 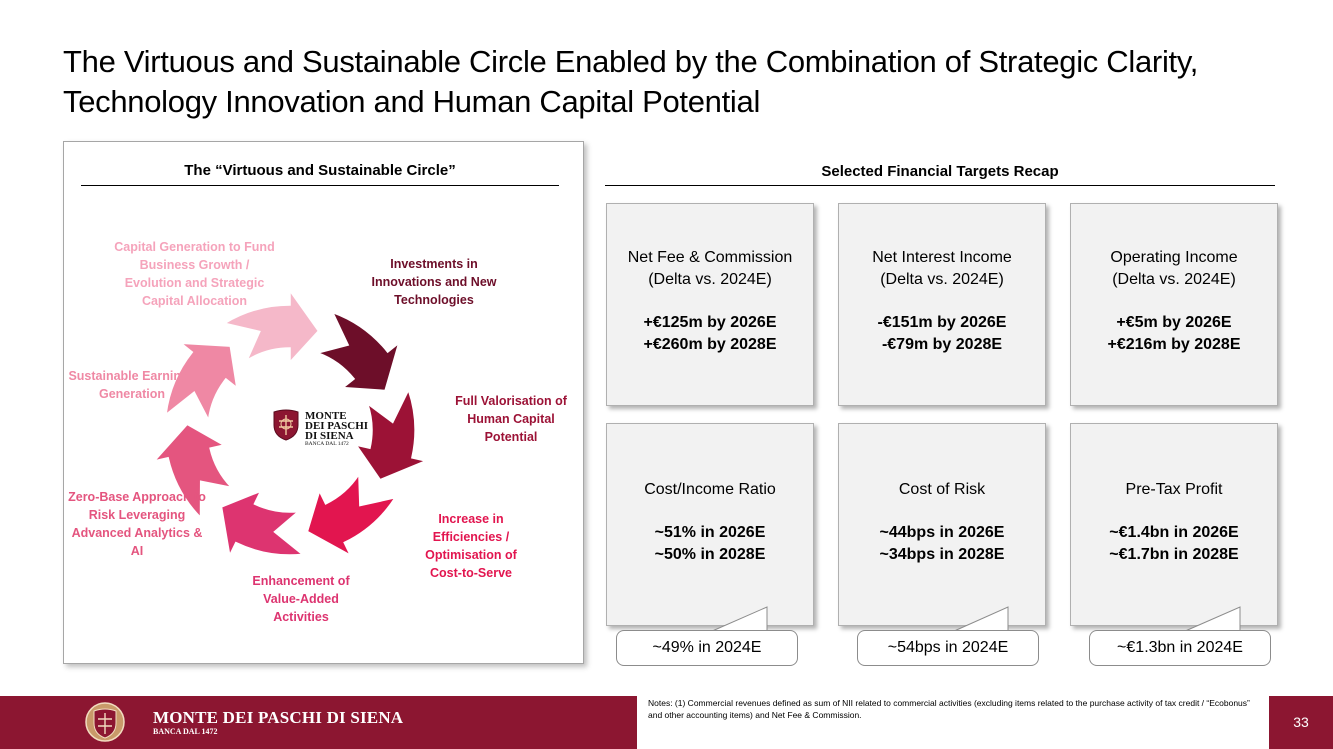 What do you see at coordinates (262, 523) in the screenshot?
I see `cycle-arrow-value-added` at bounding box center [262, 523].